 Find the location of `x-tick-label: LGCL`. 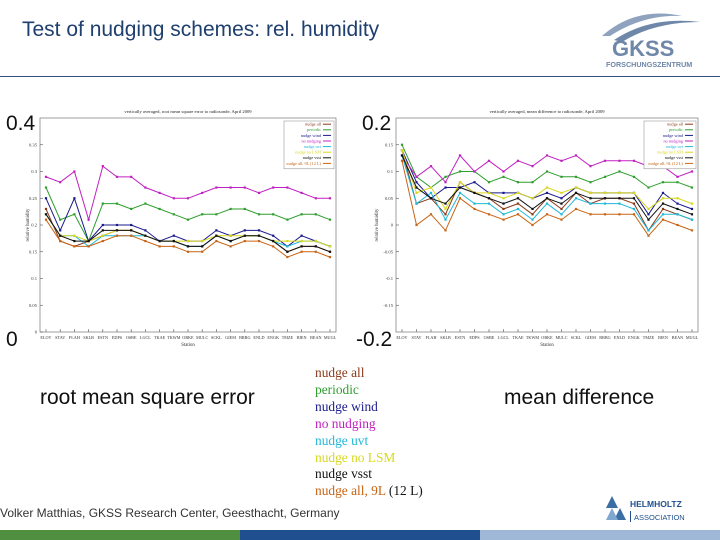

x-tick-label: LGCL is located at coordinates (145, 337).